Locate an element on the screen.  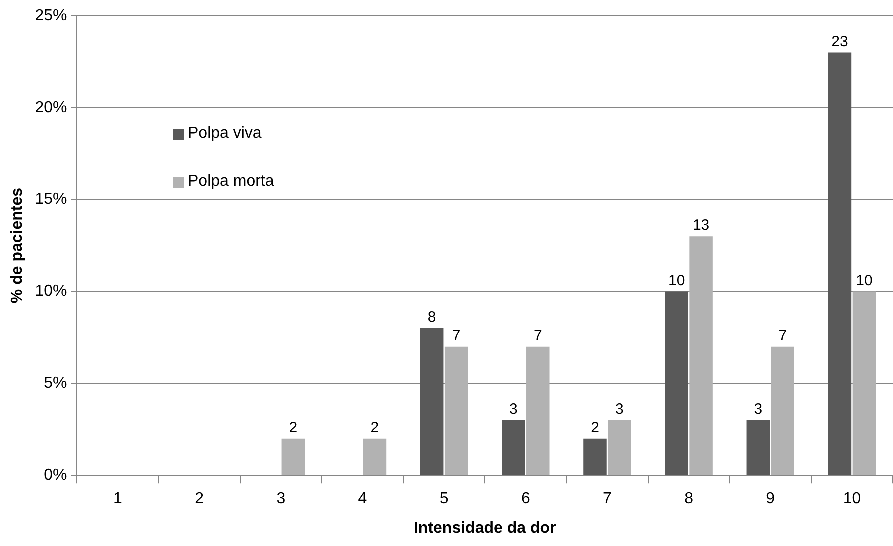
x-tick-label: 1 is located at coordinates (118, 499).